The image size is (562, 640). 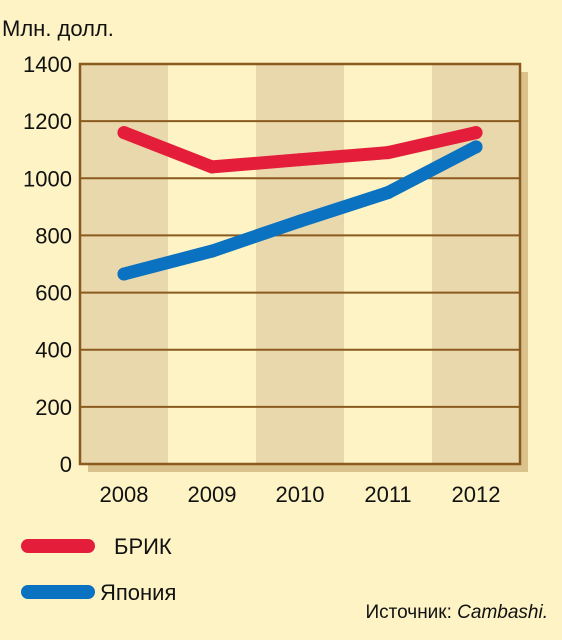 What do you see at coordinates (47, 64) in the screenshot?
I see `y-tick-label: 1400` at bounding box center [47, 64].